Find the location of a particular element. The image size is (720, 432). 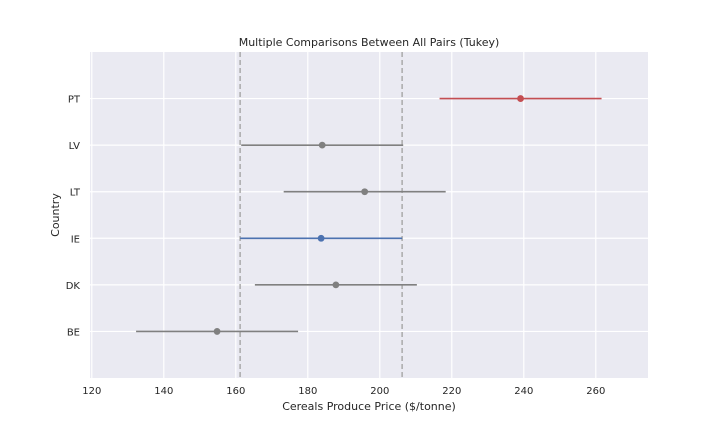

mean-point-lv is located at coordinates (322, 145).